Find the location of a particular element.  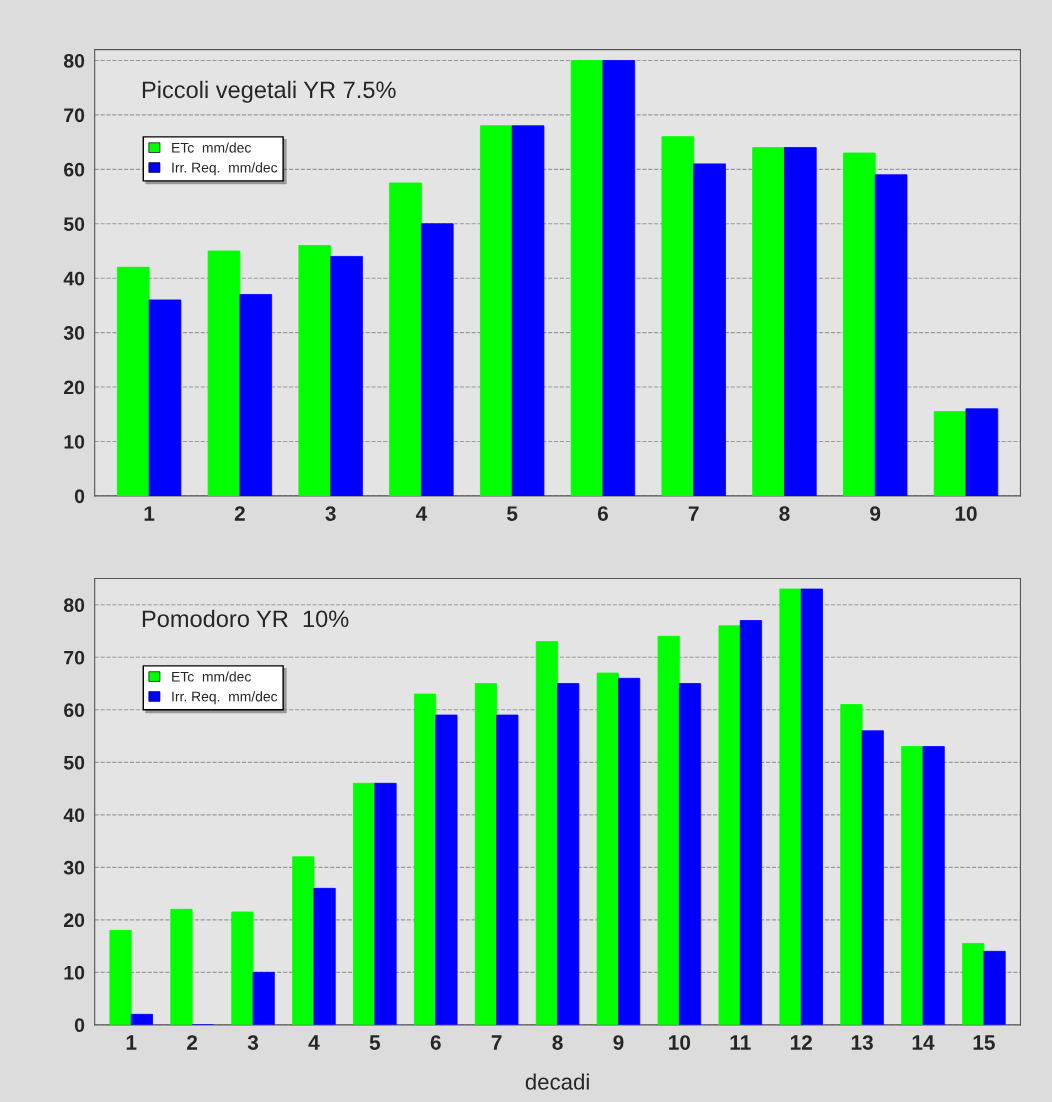

x-axis-title: decadi is located at coordinates (557, 1081).